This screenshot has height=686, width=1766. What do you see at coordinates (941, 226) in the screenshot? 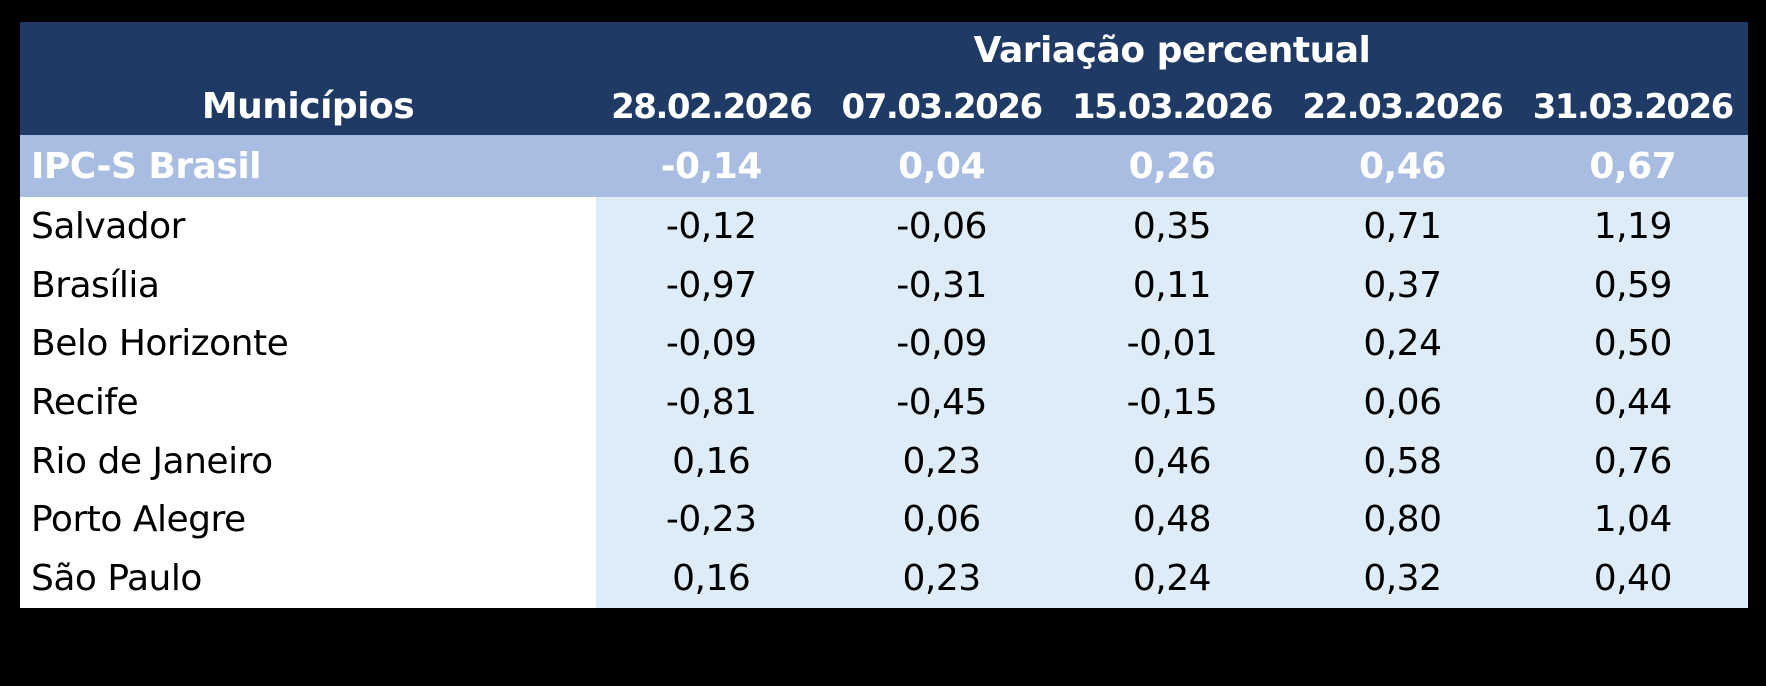
I see `cell-value: -0,06` at bounding box center [941, 226].